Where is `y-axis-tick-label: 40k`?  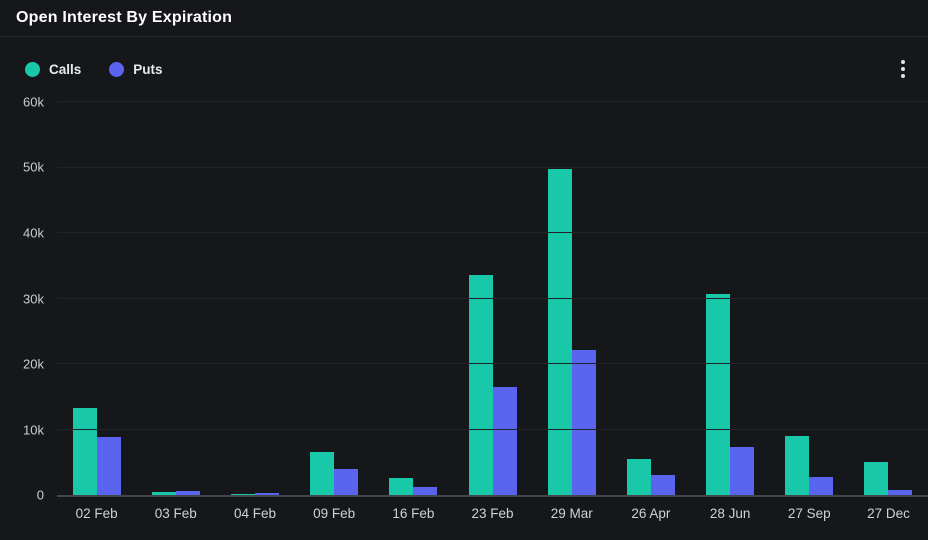 y-axis-tick-label: 40k is located at coordinates (33, 233).